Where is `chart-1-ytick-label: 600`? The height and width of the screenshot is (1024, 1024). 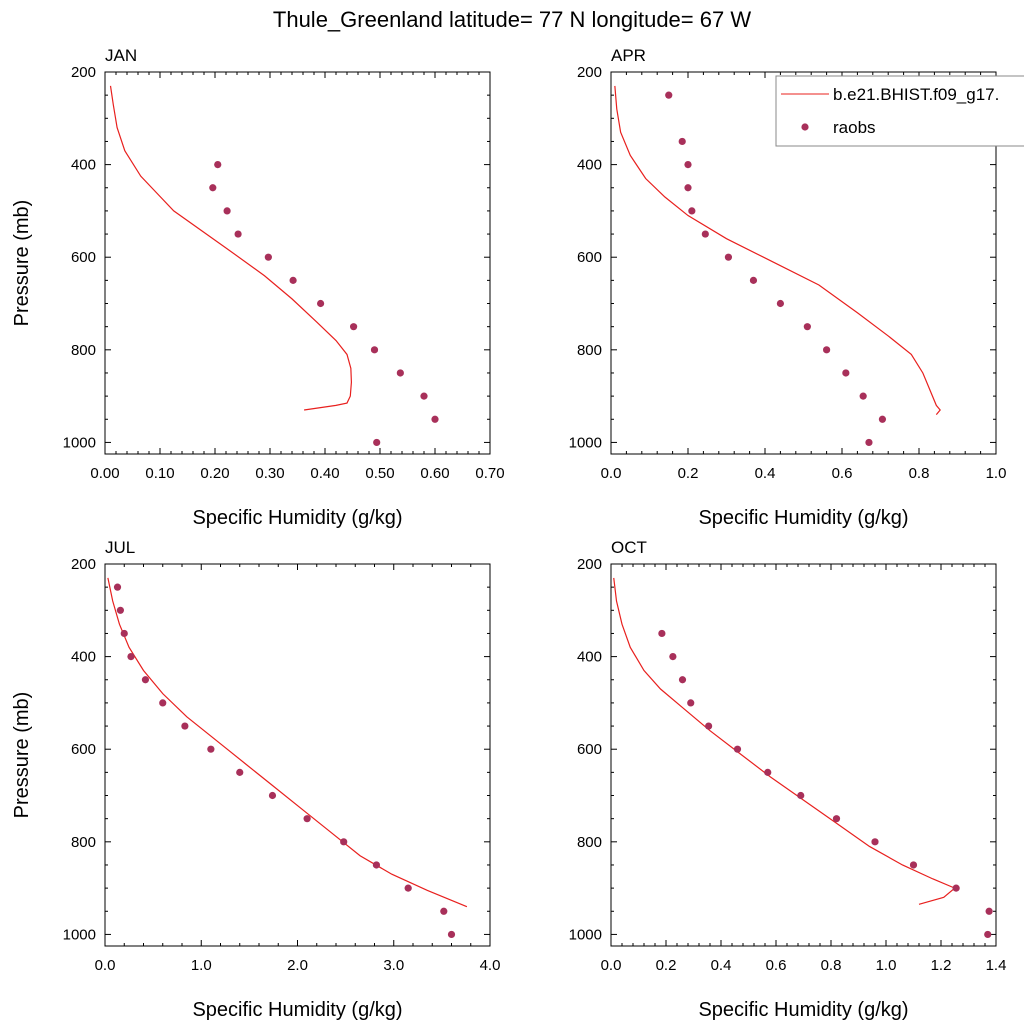 chart-1-ytick-label: 600 is located at coordinates (589, 257).